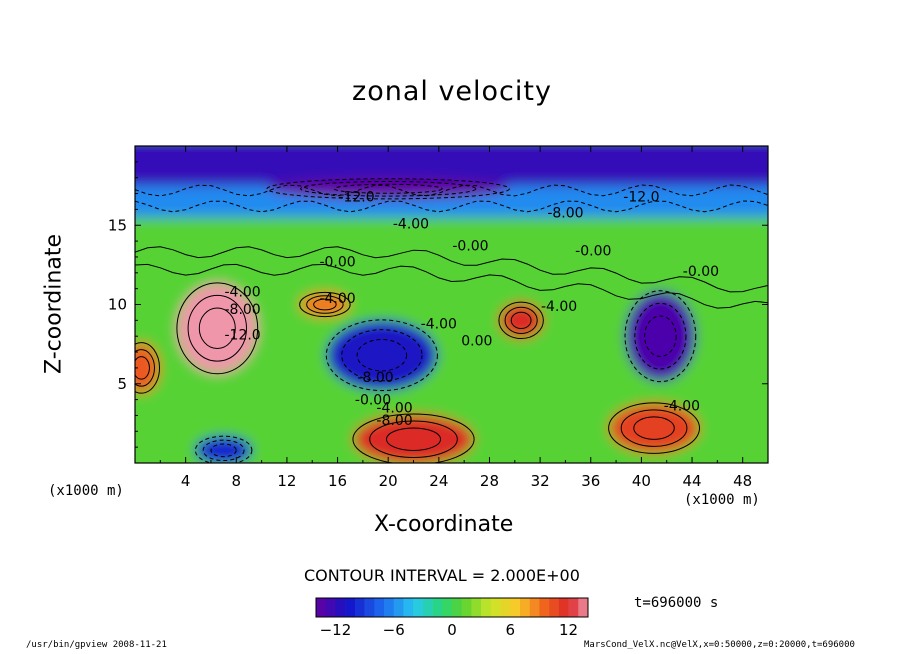 The image size is (904, 654). Describe the element at coordinates (444, 524) in the screenshot. I see `x-axis-label: X-coordinate` at that location.